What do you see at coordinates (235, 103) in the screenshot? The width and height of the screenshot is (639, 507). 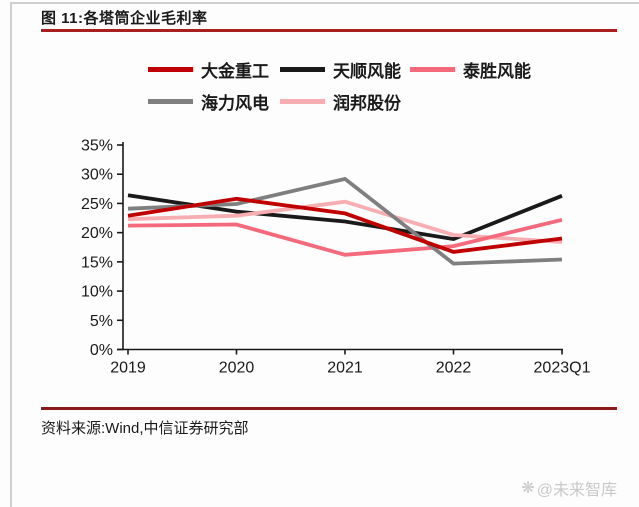 I see `legend-label-haili: 海力风电` at bounding box center [235, 103].